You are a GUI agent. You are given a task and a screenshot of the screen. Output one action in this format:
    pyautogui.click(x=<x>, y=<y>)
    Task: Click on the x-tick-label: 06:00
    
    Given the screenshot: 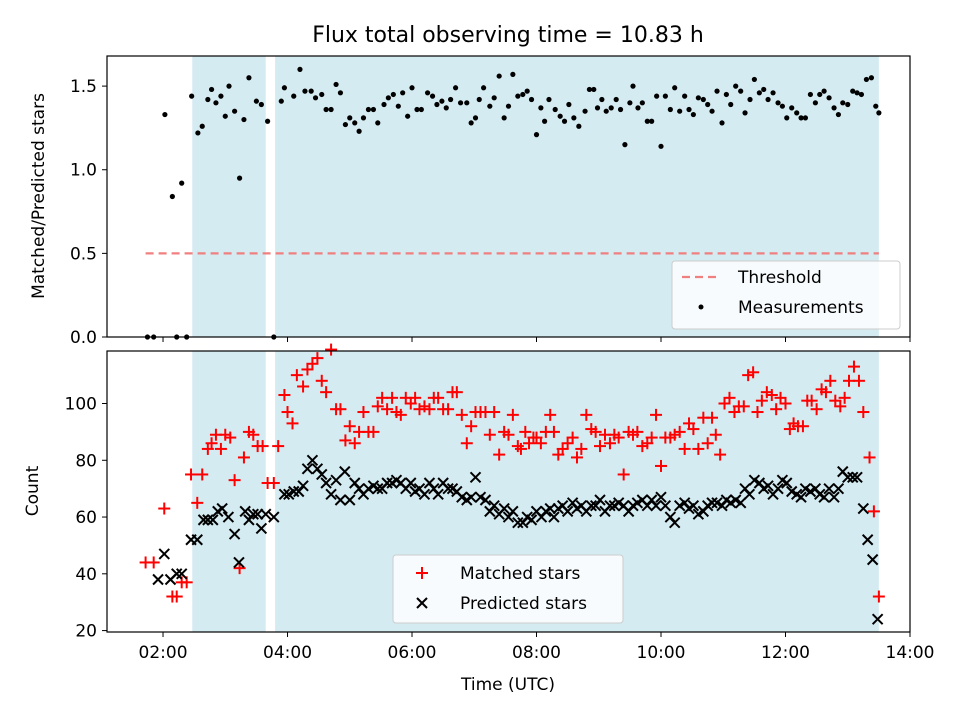 What is the action you would take?
    pyautogui.click(x=412, y=653)
    